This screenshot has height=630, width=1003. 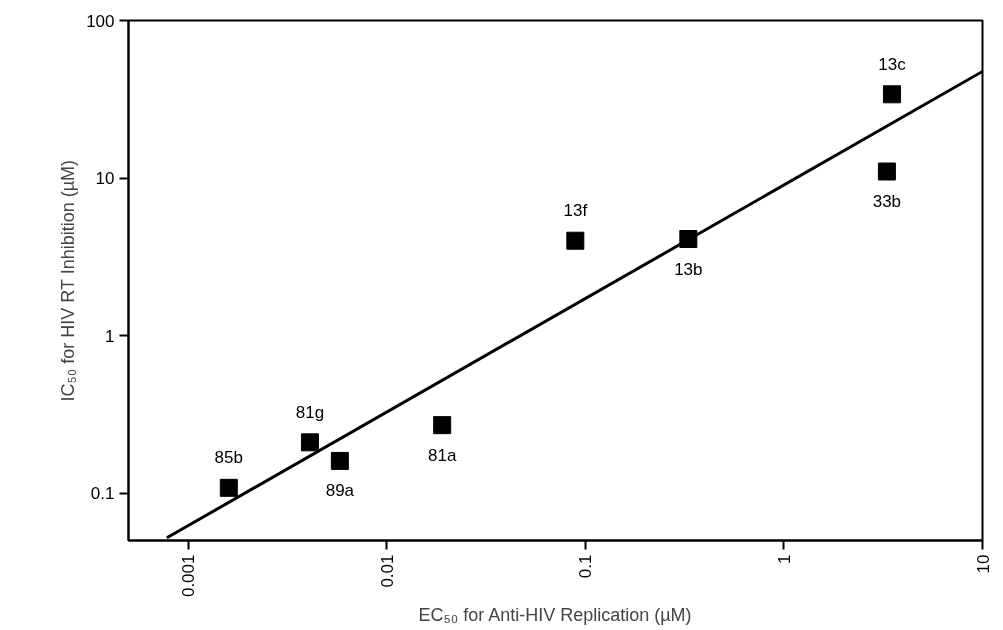 I want to click on x-axis-title: EC₅₀ for Anti-HIV Replication (µM), so click(x=555, y=615).